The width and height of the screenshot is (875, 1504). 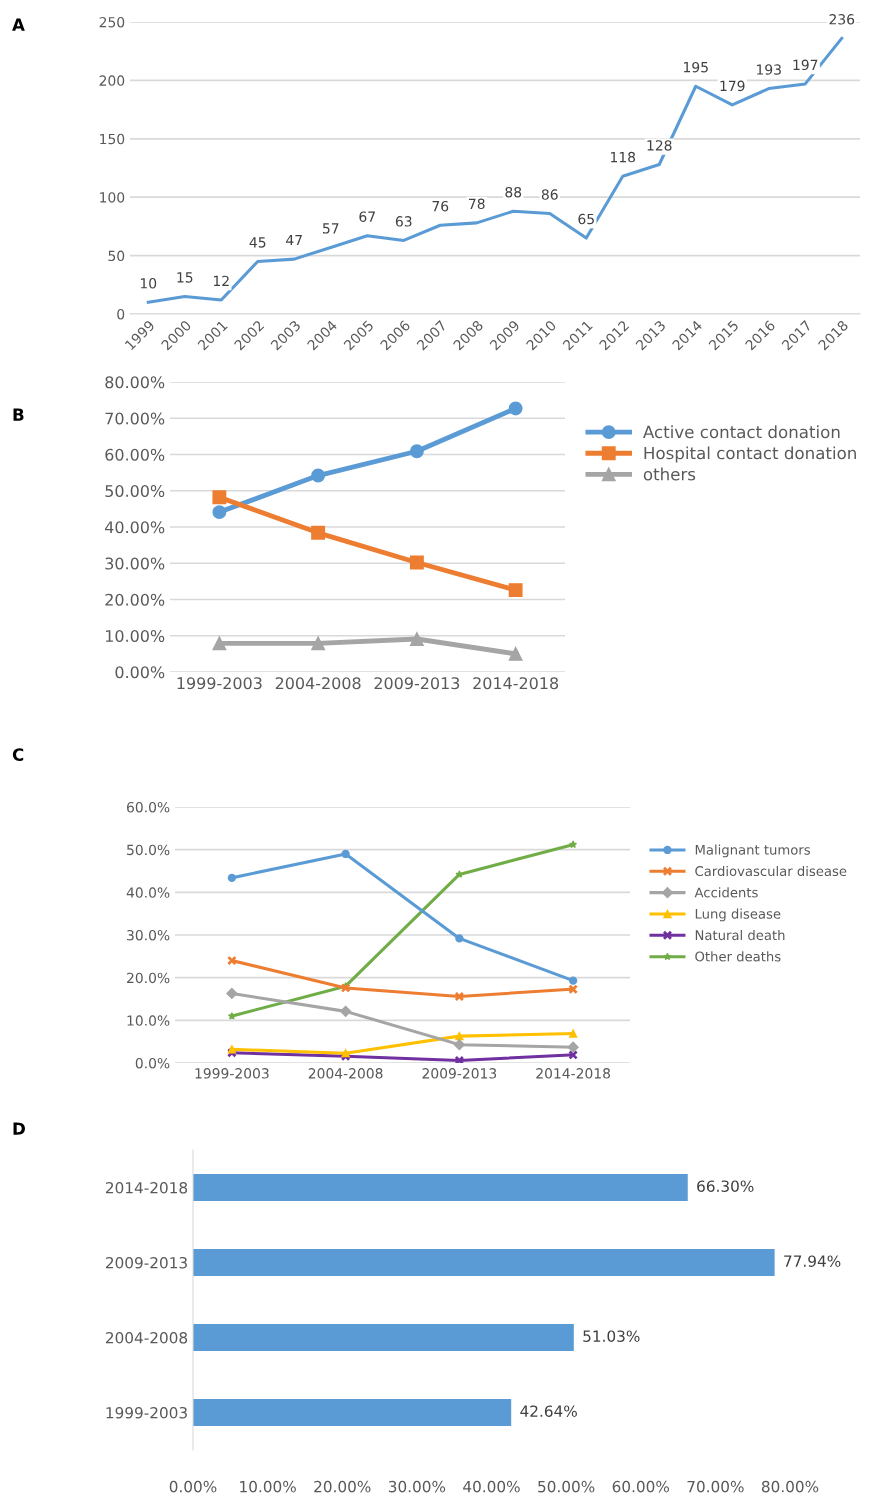 What do you see at coordinates (477, 204) in the screenshot?
I see `data-label: 78` at bounding box center [477, 204].